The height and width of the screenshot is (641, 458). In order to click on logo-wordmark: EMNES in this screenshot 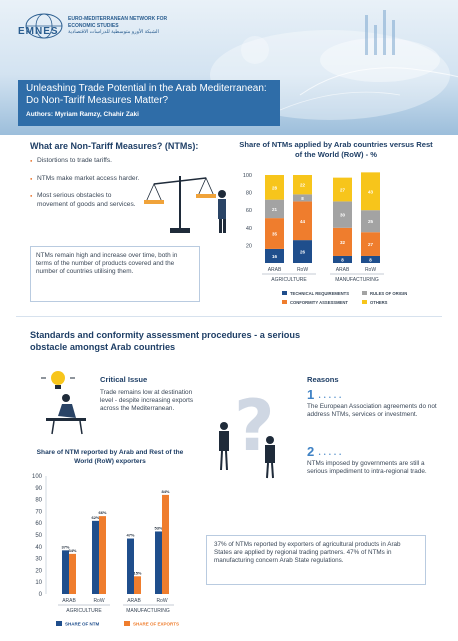, I will do `click(38, 31)`.